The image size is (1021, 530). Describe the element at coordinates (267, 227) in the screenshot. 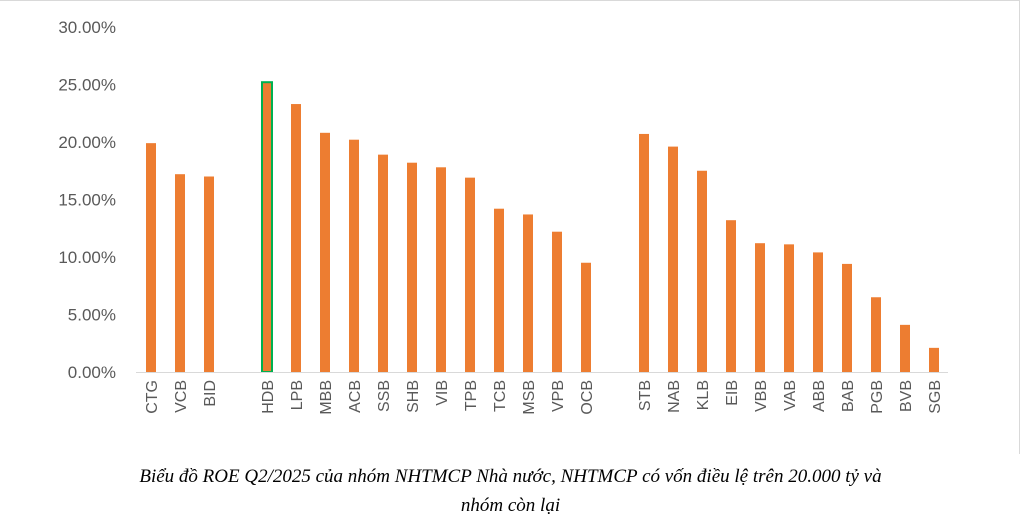

I see `bar-hdb` at that location.